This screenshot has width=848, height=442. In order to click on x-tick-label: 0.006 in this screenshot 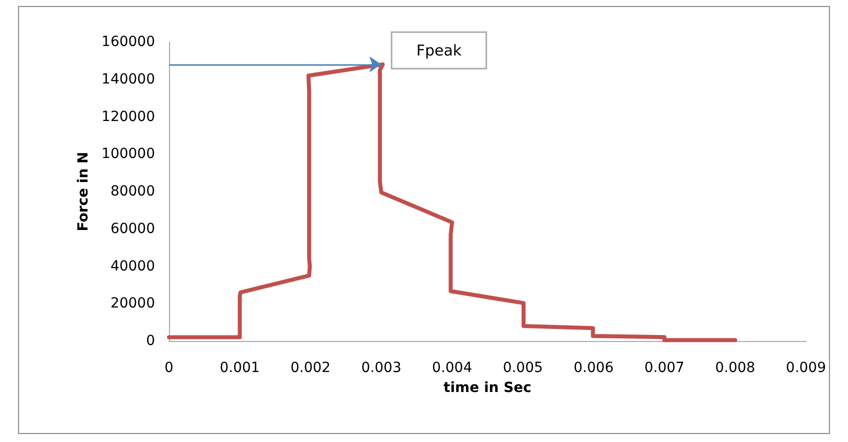, I will do `click(594, 368)`.